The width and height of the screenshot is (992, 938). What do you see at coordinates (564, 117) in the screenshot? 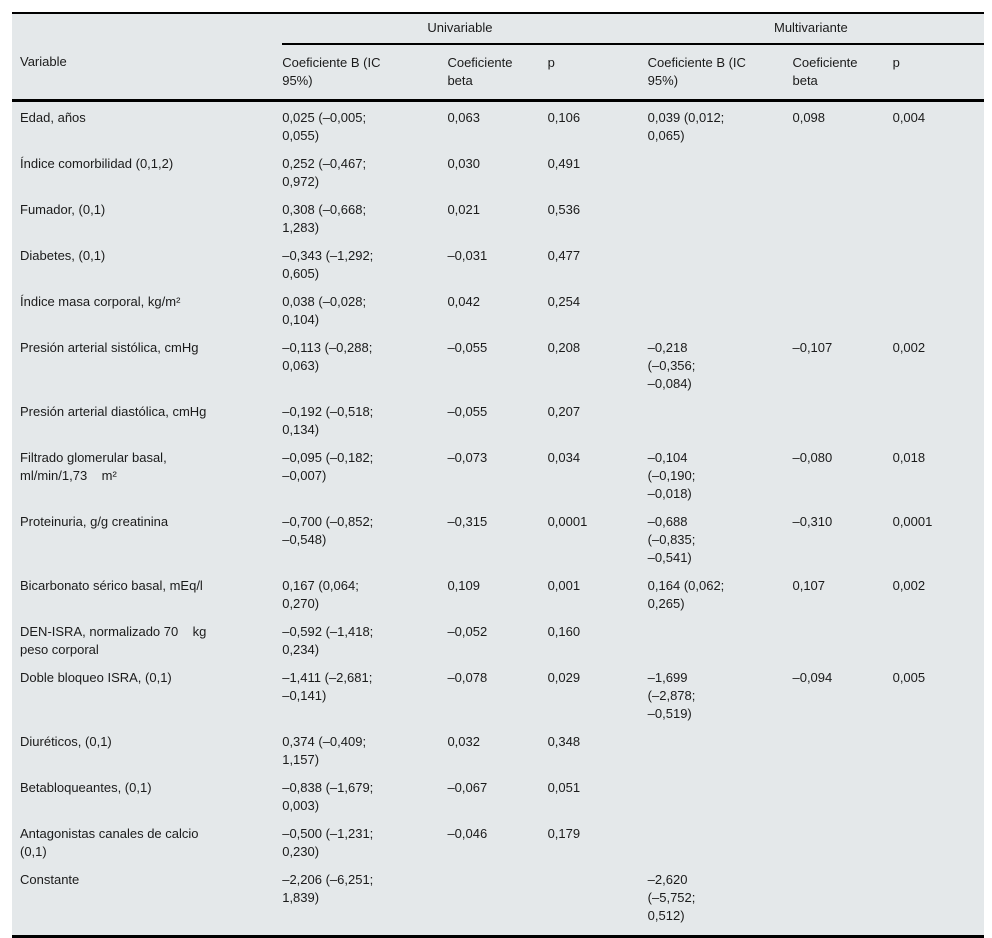
I see `uni-p-cell: 0,106` at bounding box center [564, 117].